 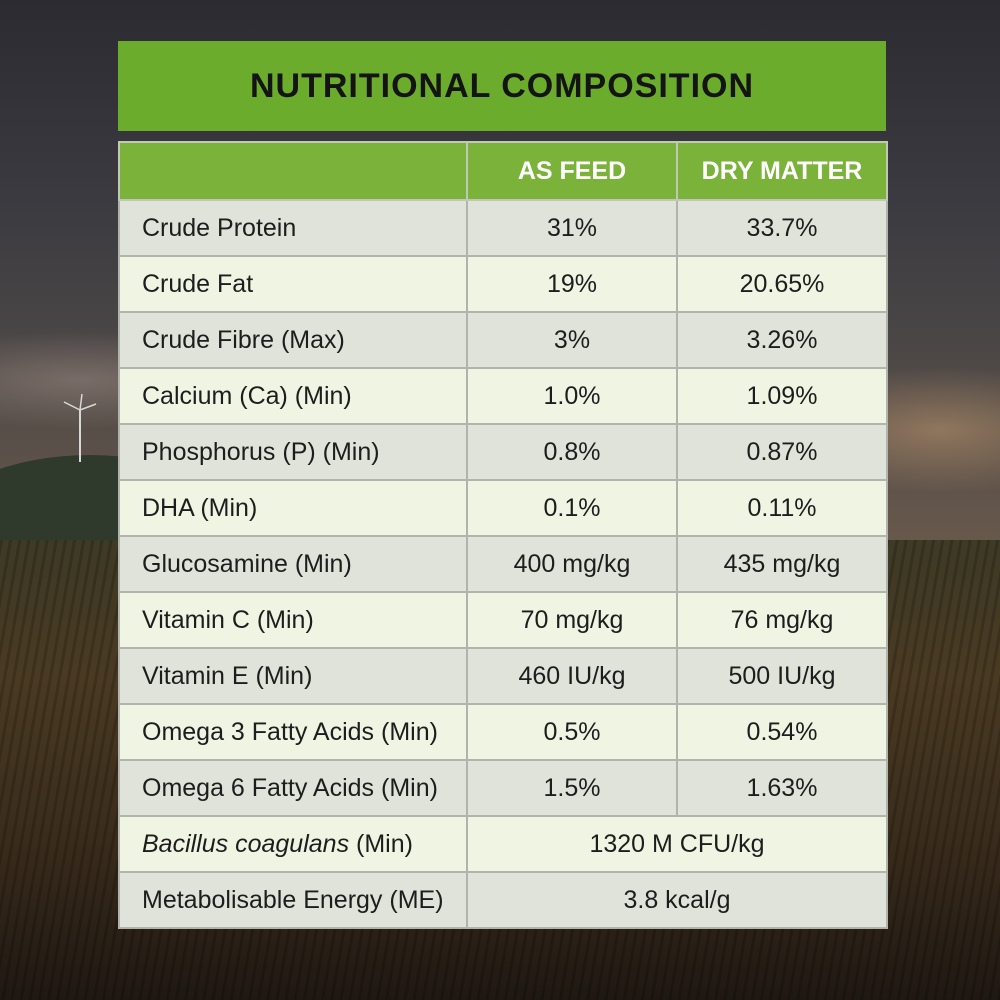 I want to click on table-row: Vitamin C (Min) 70 mg/kg 76 mg/kg, so click(x=503, y=620).